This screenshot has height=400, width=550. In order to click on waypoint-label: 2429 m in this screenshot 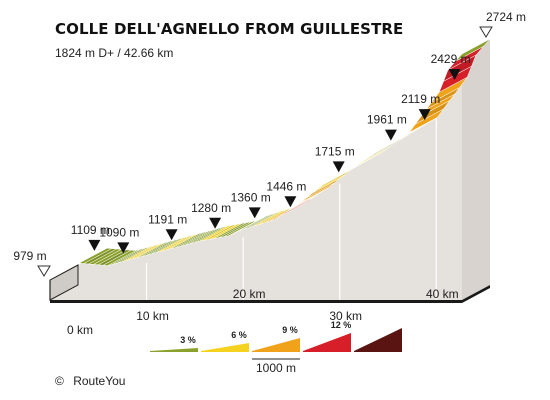, I will do `click(451, 59)`.